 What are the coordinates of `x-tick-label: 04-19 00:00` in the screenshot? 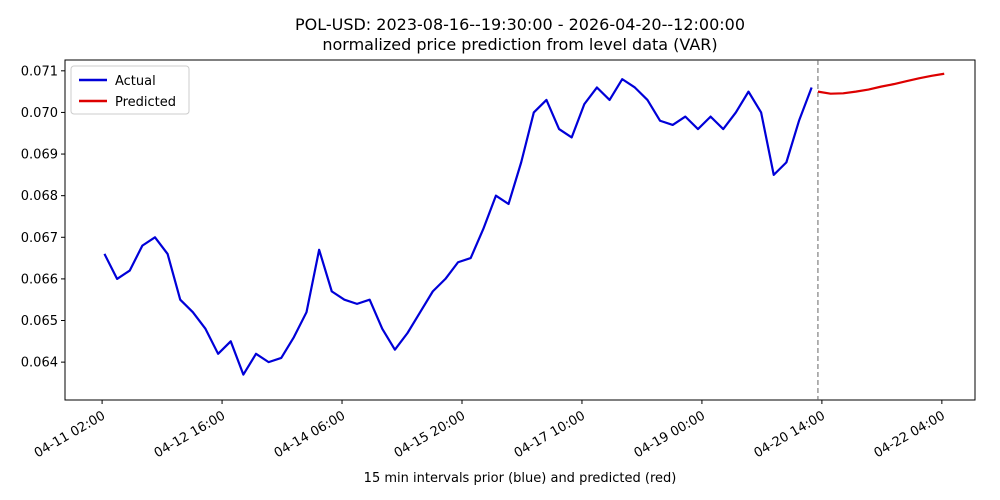 It's located at (670, 434).